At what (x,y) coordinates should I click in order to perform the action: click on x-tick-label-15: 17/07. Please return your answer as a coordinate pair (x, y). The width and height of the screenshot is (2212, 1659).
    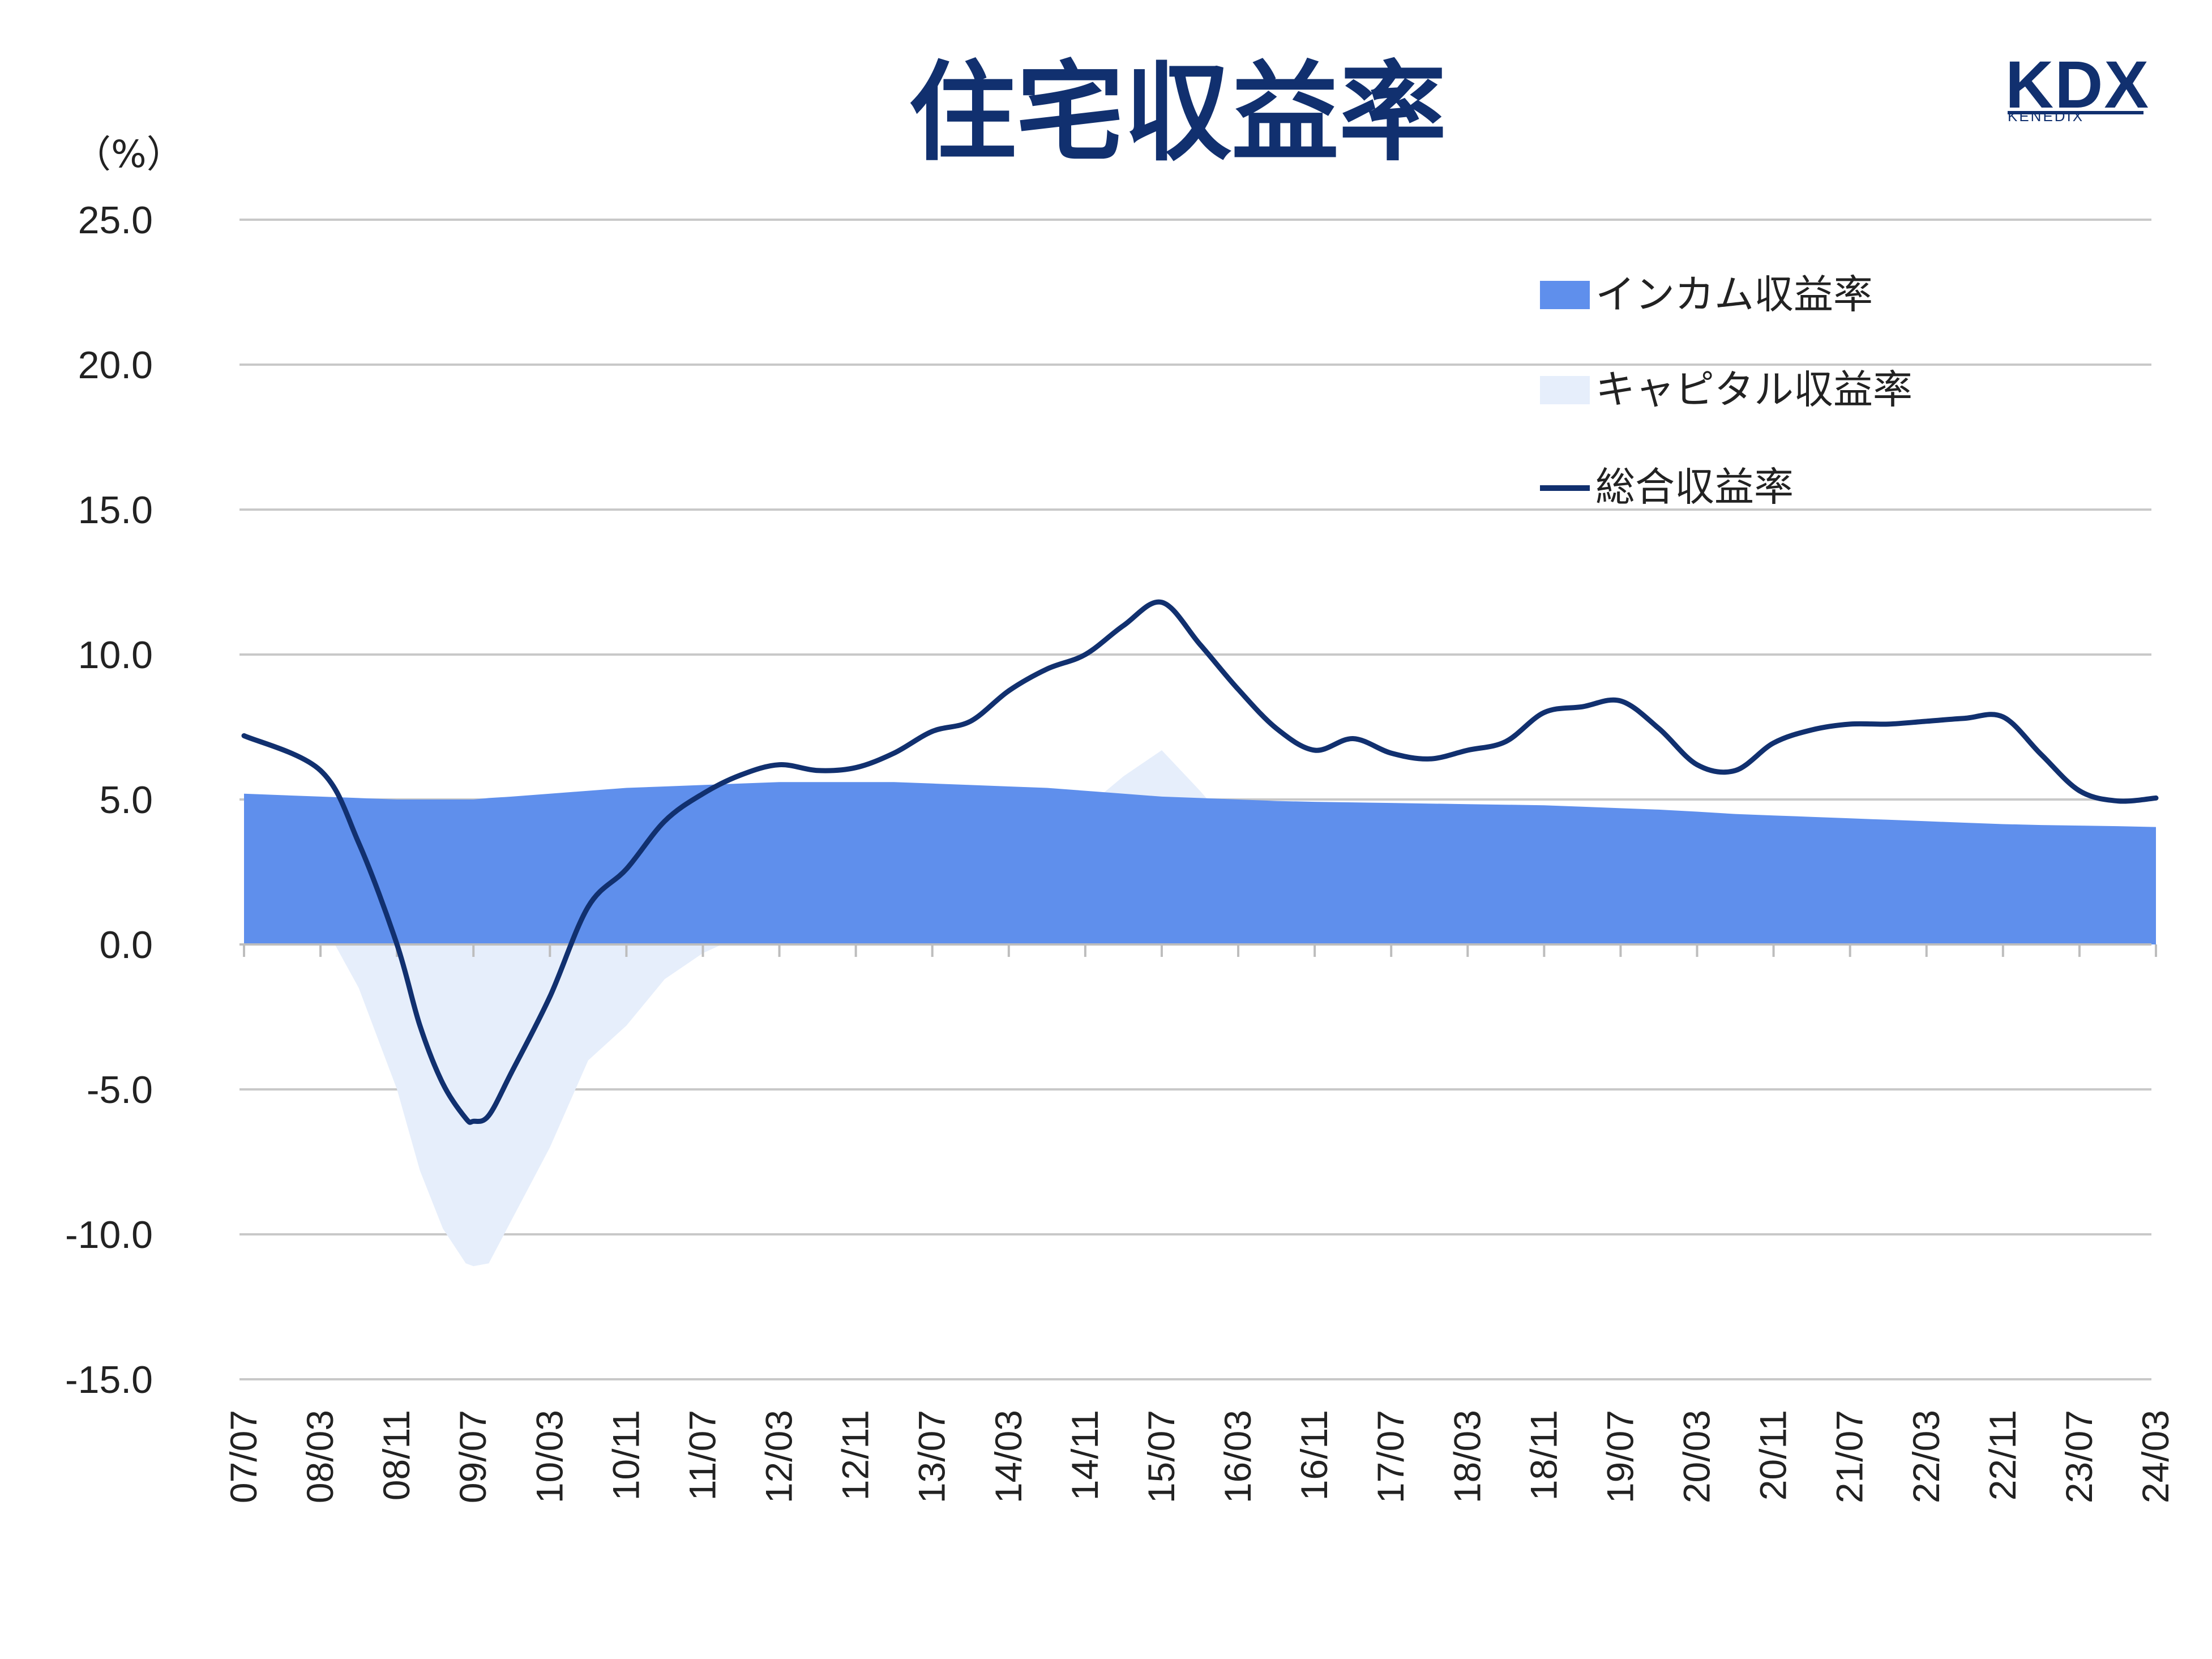
    Looking at the image, I should click on (1390, 1456).